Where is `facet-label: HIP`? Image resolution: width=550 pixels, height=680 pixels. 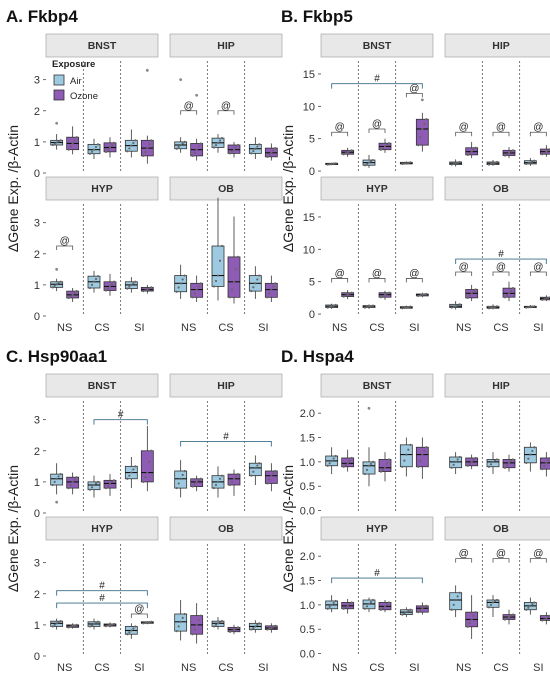
facet-label: HIP is located at coordinates (501, 46).